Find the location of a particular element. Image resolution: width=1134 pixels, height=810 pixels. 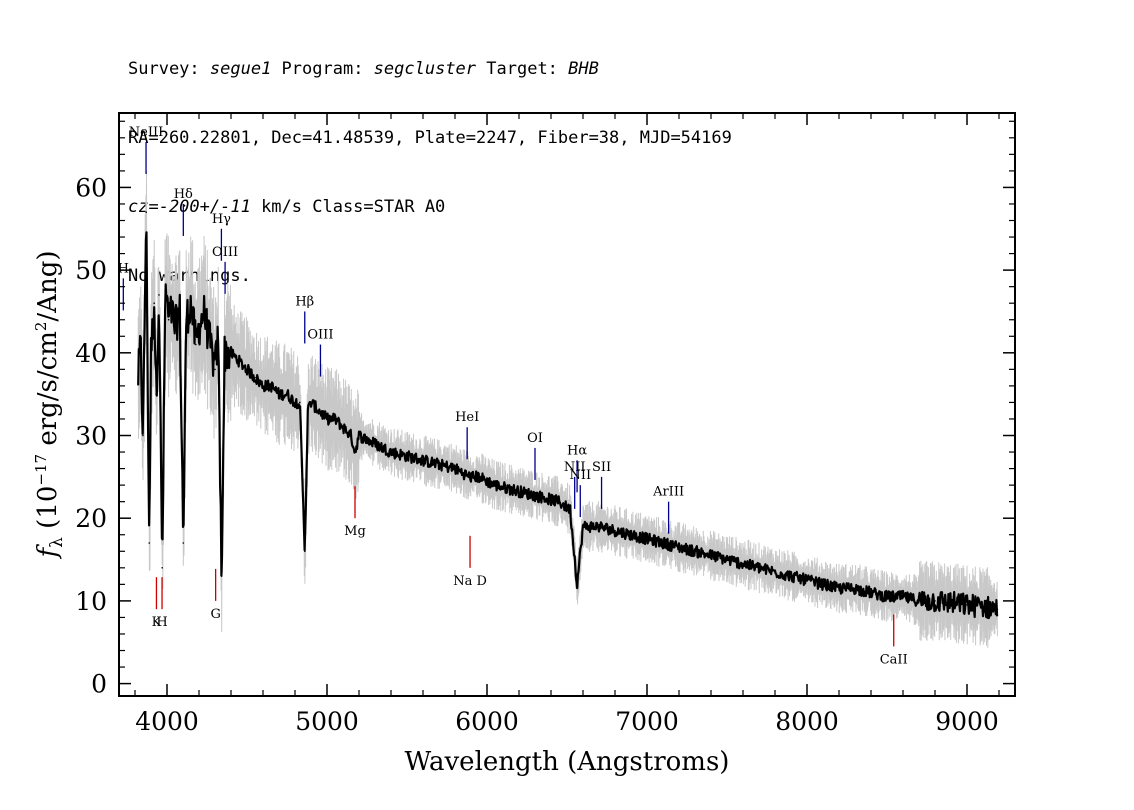

y-tick-label: 10 is located at coordinates (91, 601).